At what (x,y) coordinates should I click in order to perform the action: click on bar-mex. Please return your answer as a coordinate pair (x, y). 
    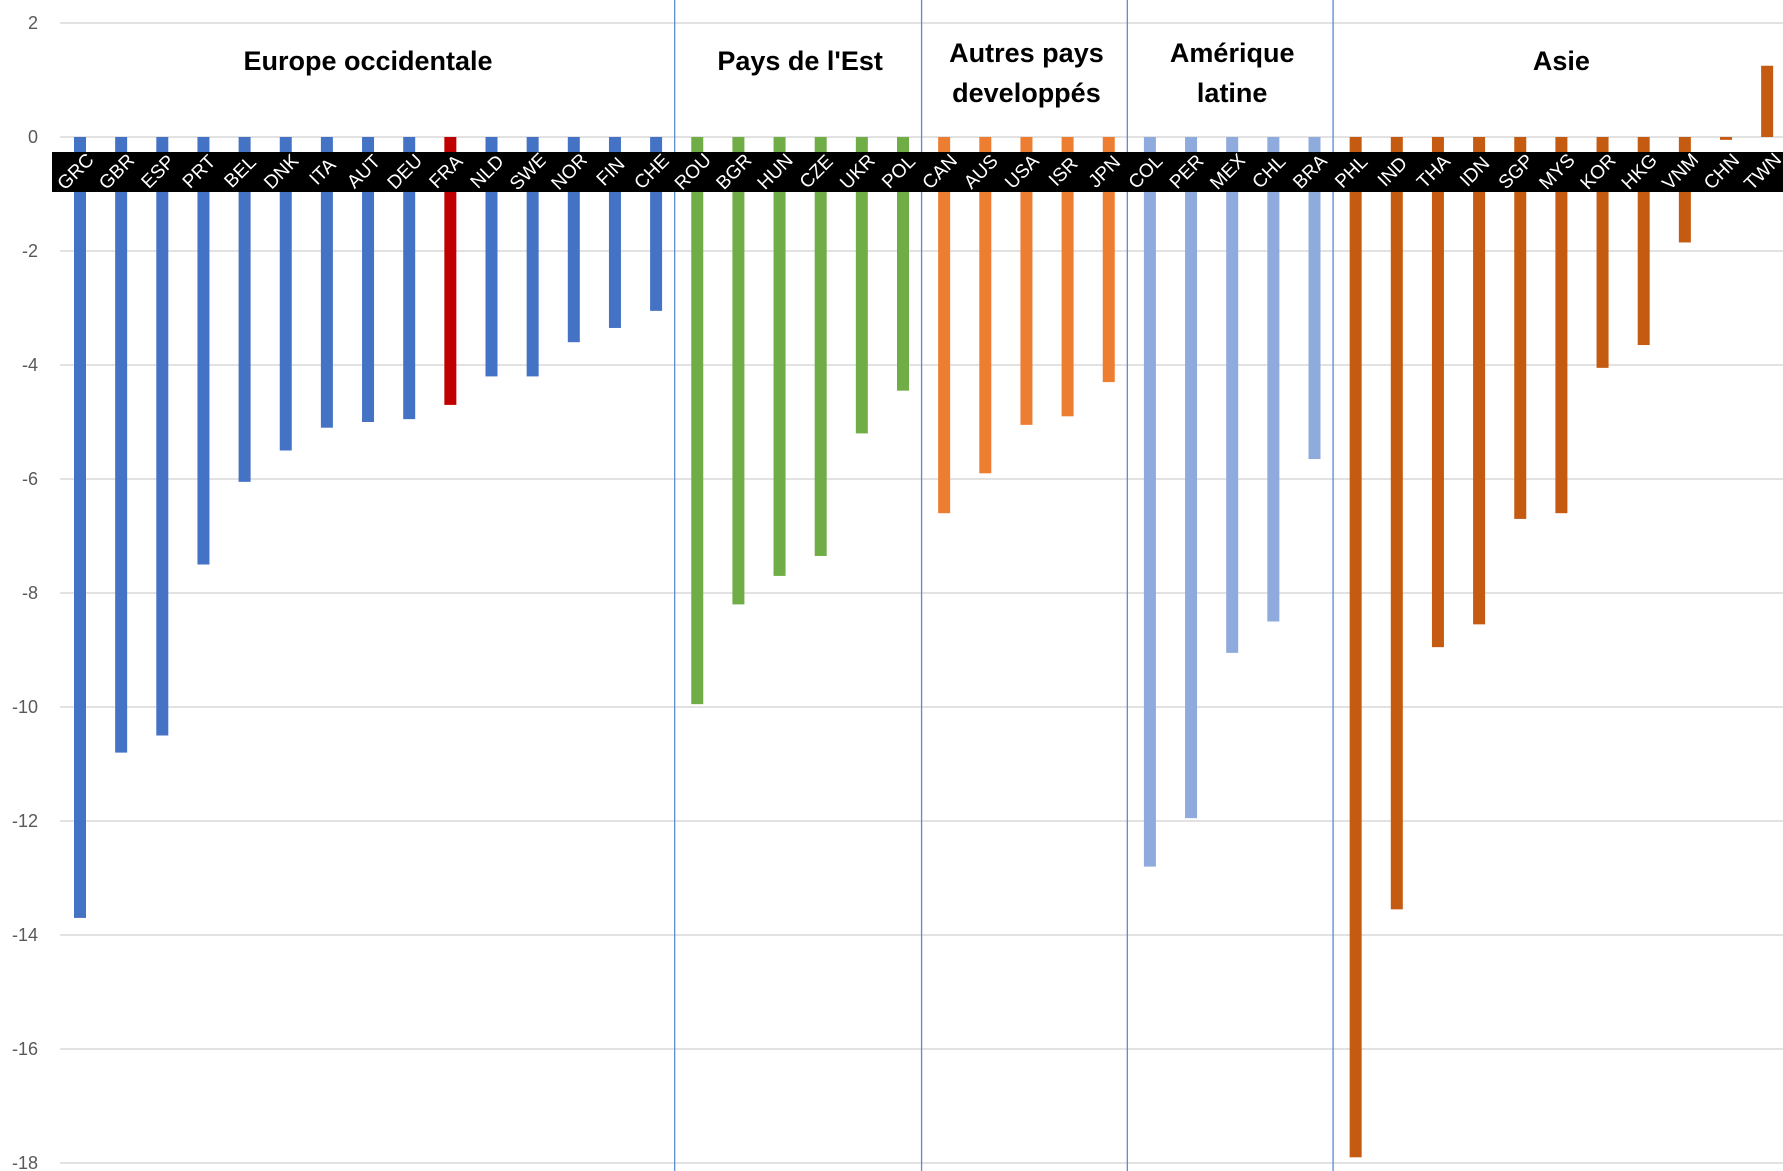
    Looking at the image, I should click on (1232, 395).